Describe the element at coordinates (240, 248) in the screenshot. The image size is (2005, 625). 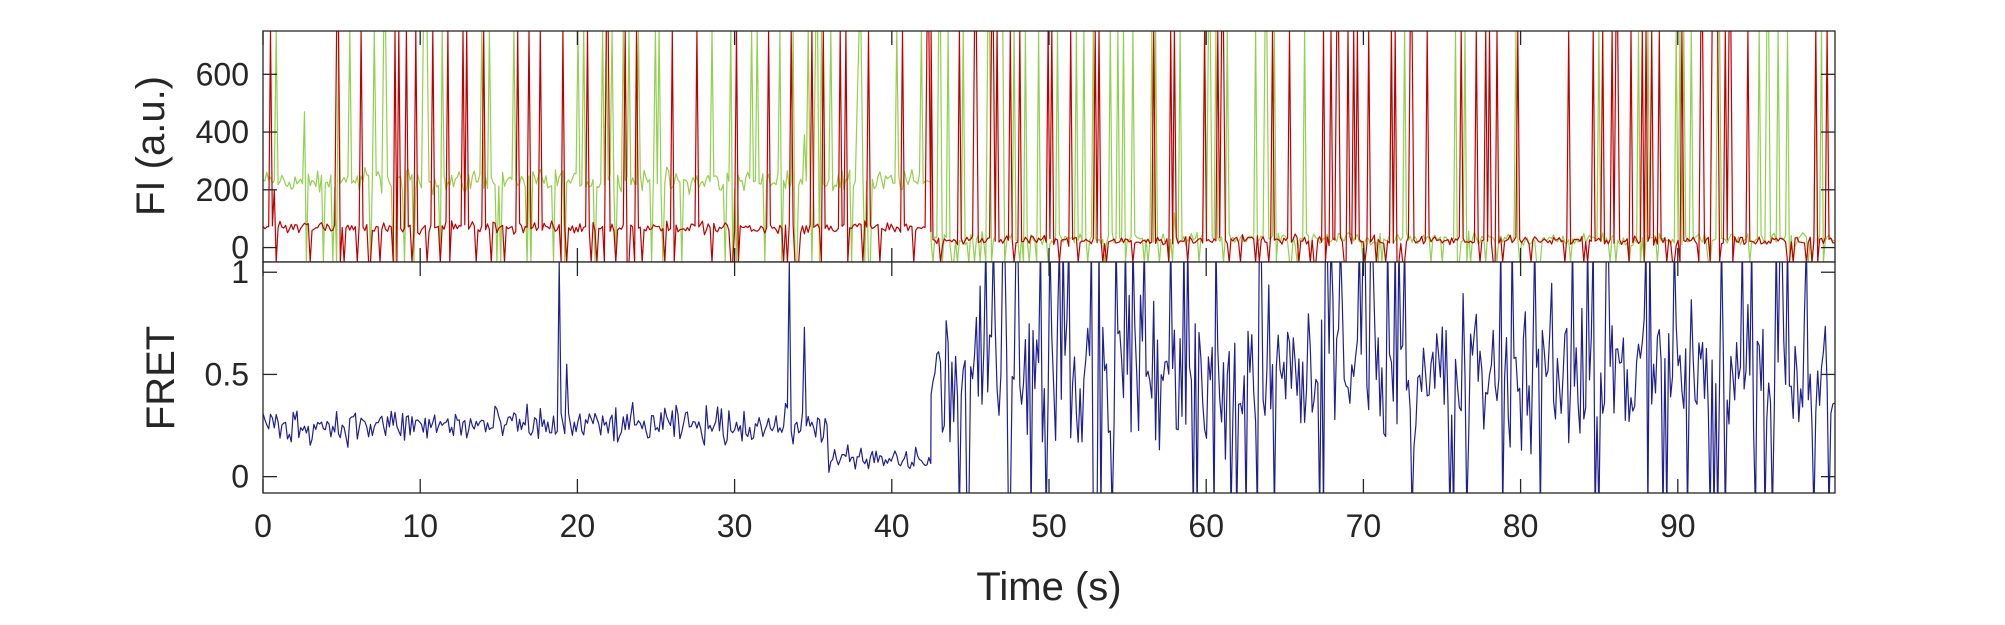
I see `fluorescence-y-tick-label: 0` at that location.